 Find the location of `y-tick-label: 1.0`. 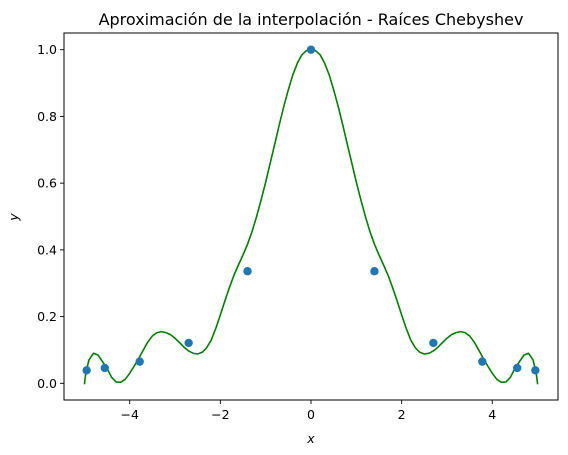

y-tick-label: 1.0 is located at coordinates (47, 49).